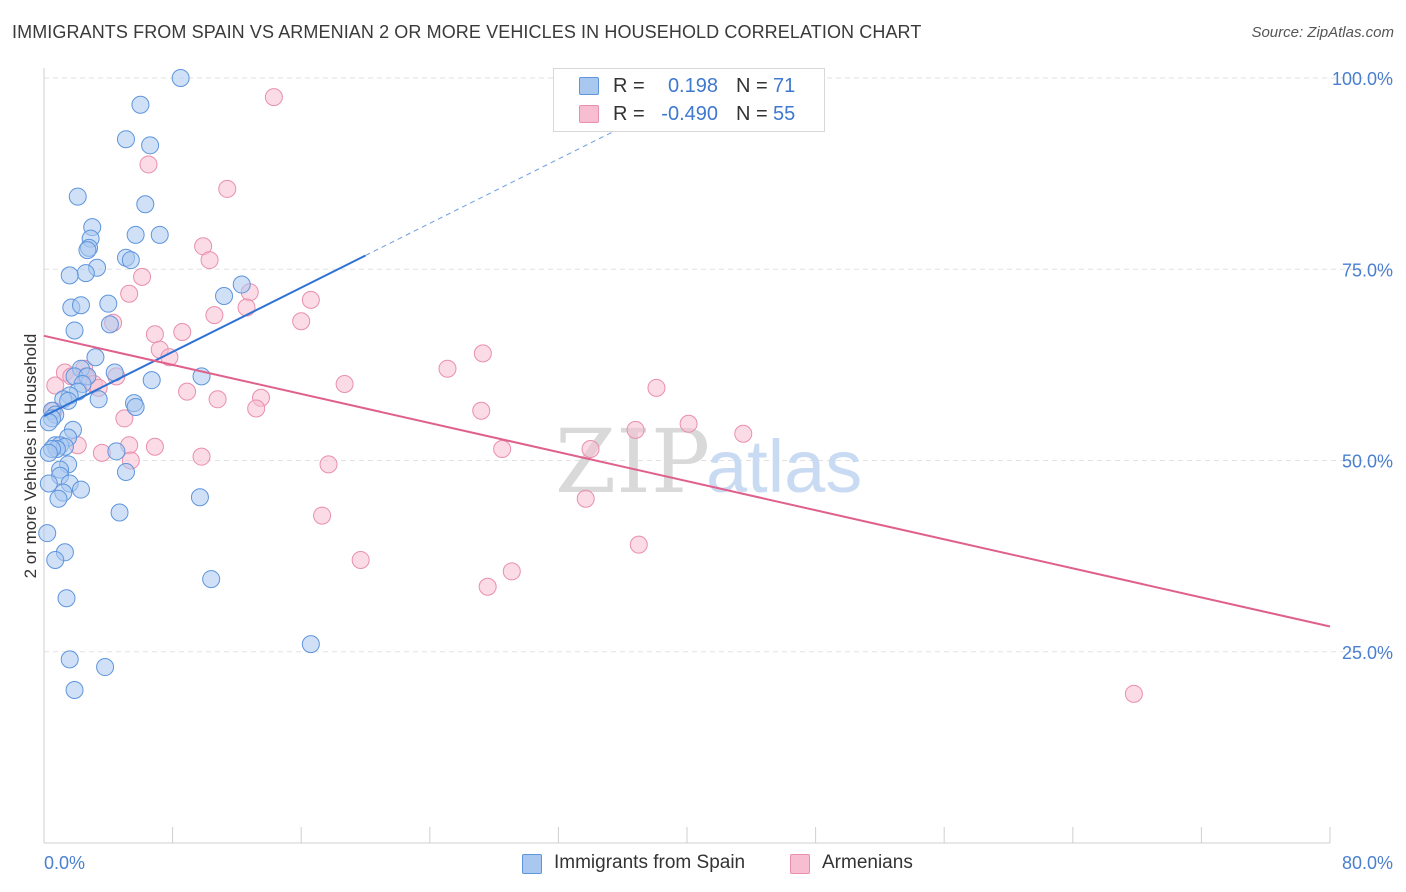 This screenshot has height=892, width=1406. Describe the element at coordinates (689, 87) in the screenshot. I see `legend-row-spain: R = 0.198 N = 71` at that location.